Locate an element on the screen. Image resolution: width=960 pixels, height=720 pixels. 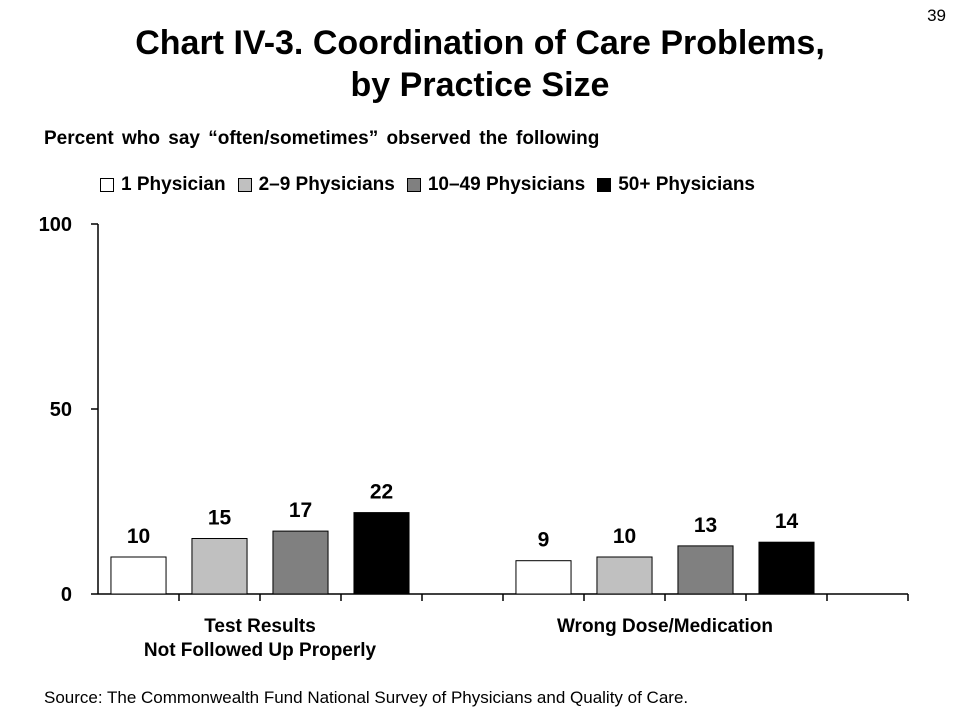
y-tick-label-0: 0 is located at coordinates (66, 595).